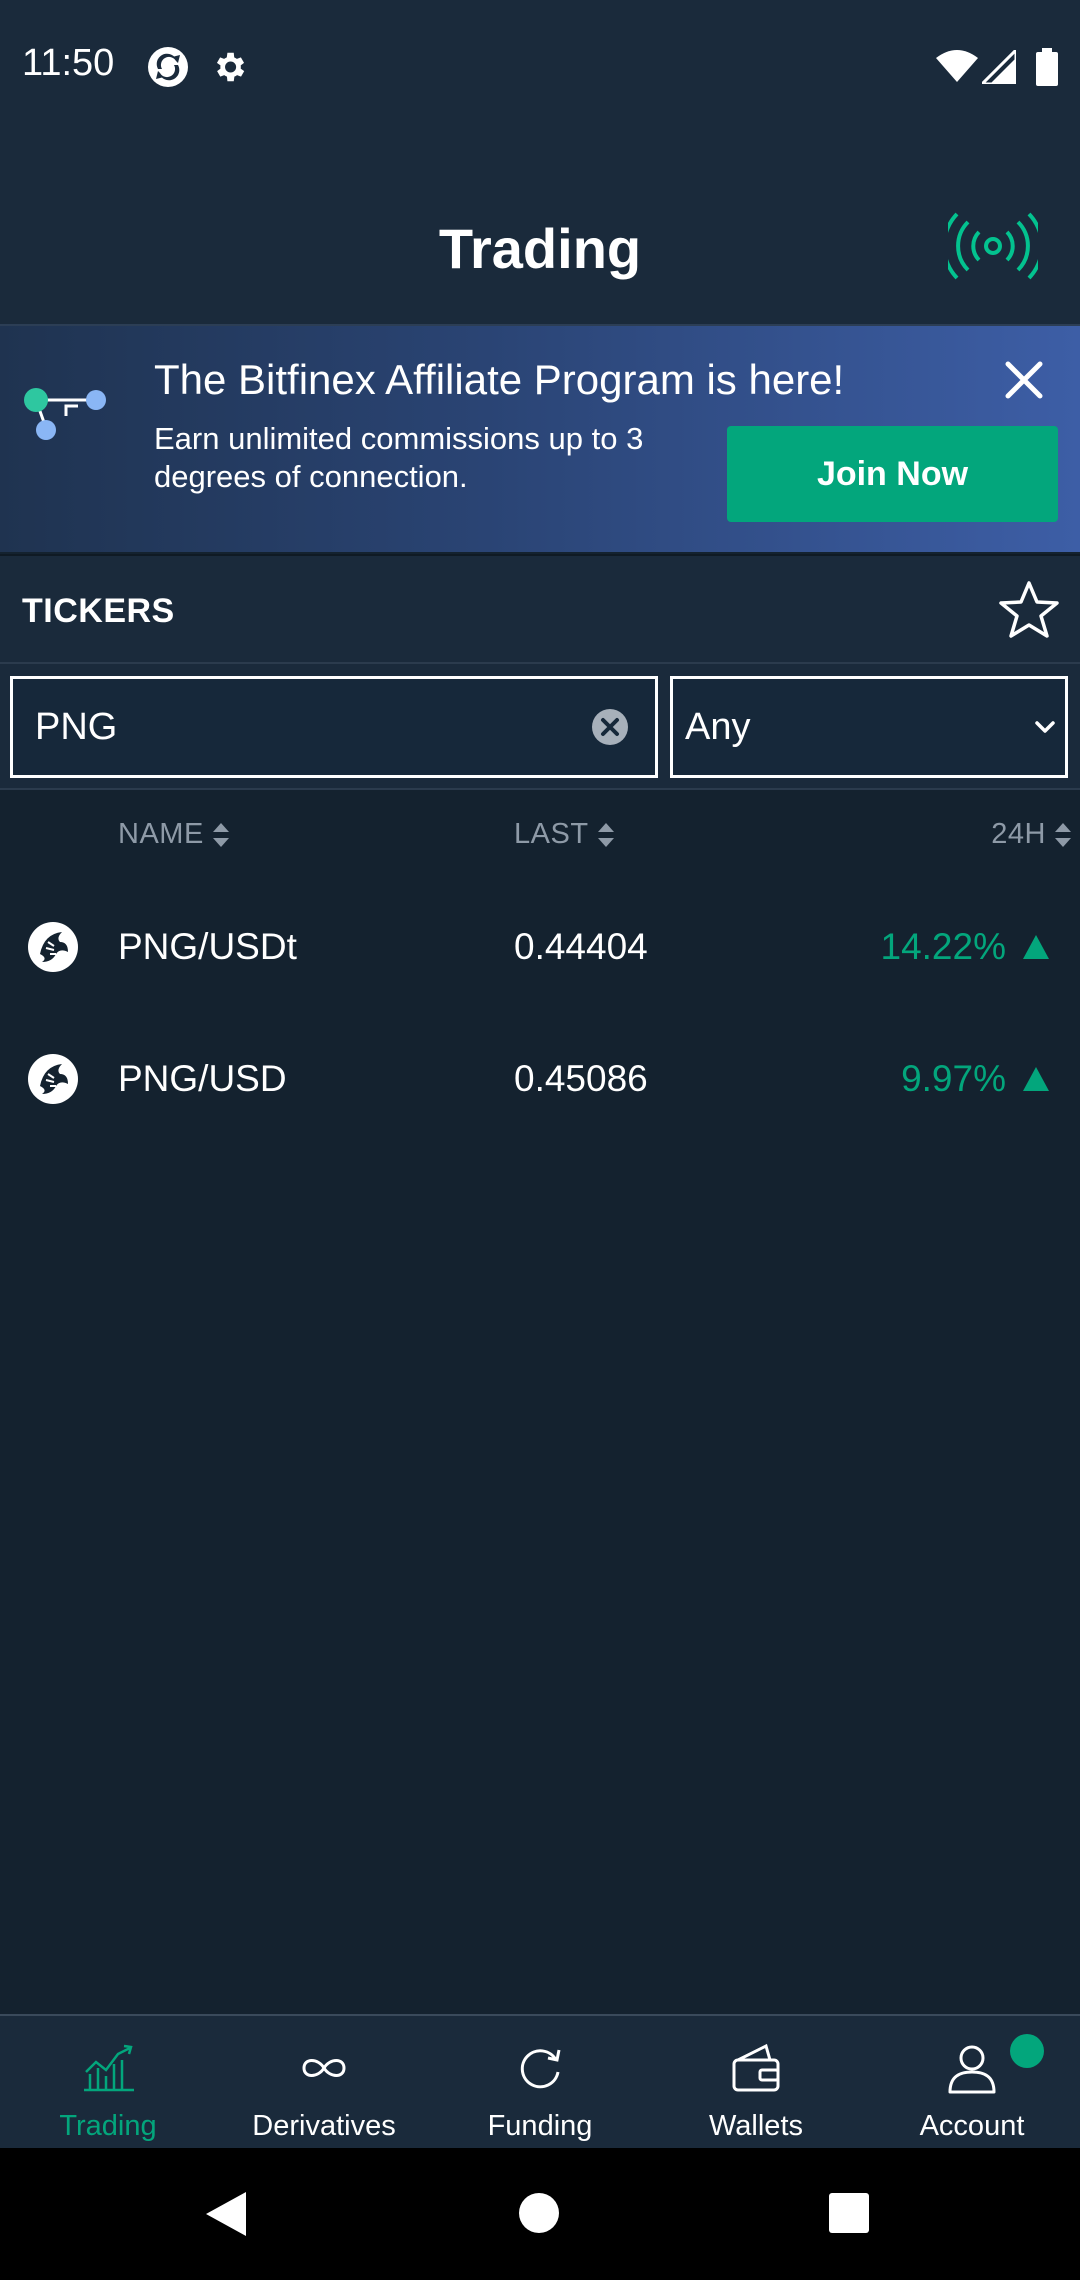  What do you see at coordinates (892, 474) in the screenshot?
I see `join-now-button: Join Now` at bounding box center [892, 474].